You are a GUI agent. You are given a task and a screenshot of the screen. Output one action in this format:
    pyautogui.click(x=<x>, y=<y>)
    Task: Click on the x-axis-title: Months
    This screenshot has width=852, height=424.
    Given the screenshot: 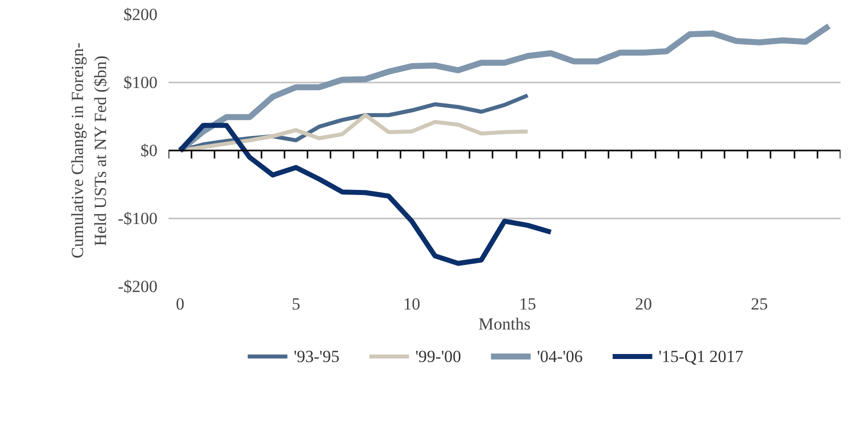 What is the action you would take?
    pyautogui.click(x=504, y=324)
    